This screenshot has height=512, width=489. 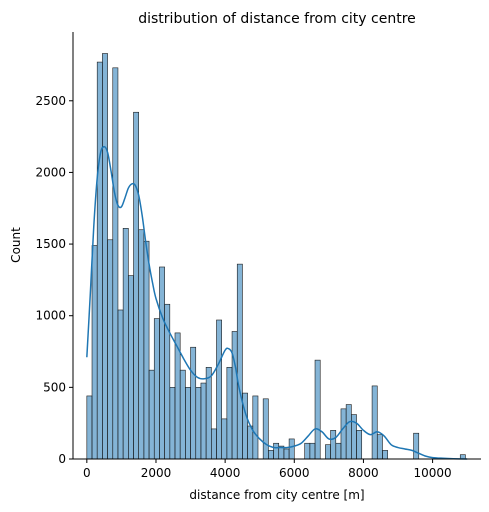 I want to click on x-tick-label: 6000, so click(x=294, y=473).